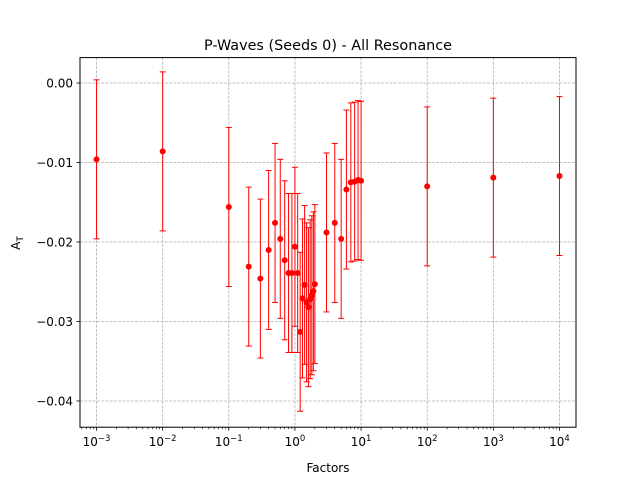  I want to click on y-tick-label: 0.00, so click(59, 83).